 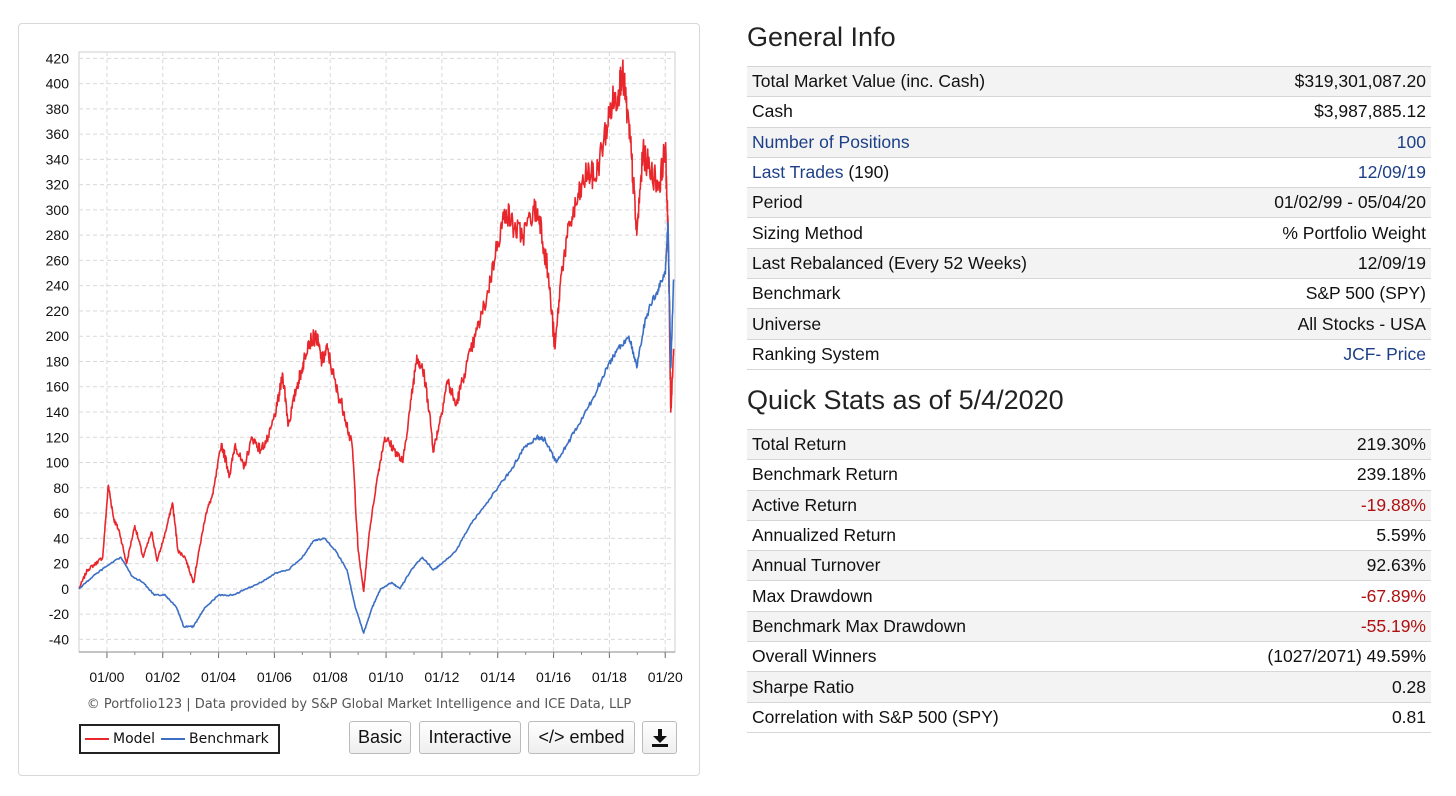 I want to click on y-tick-label: 240, so click(x=58, y=286).